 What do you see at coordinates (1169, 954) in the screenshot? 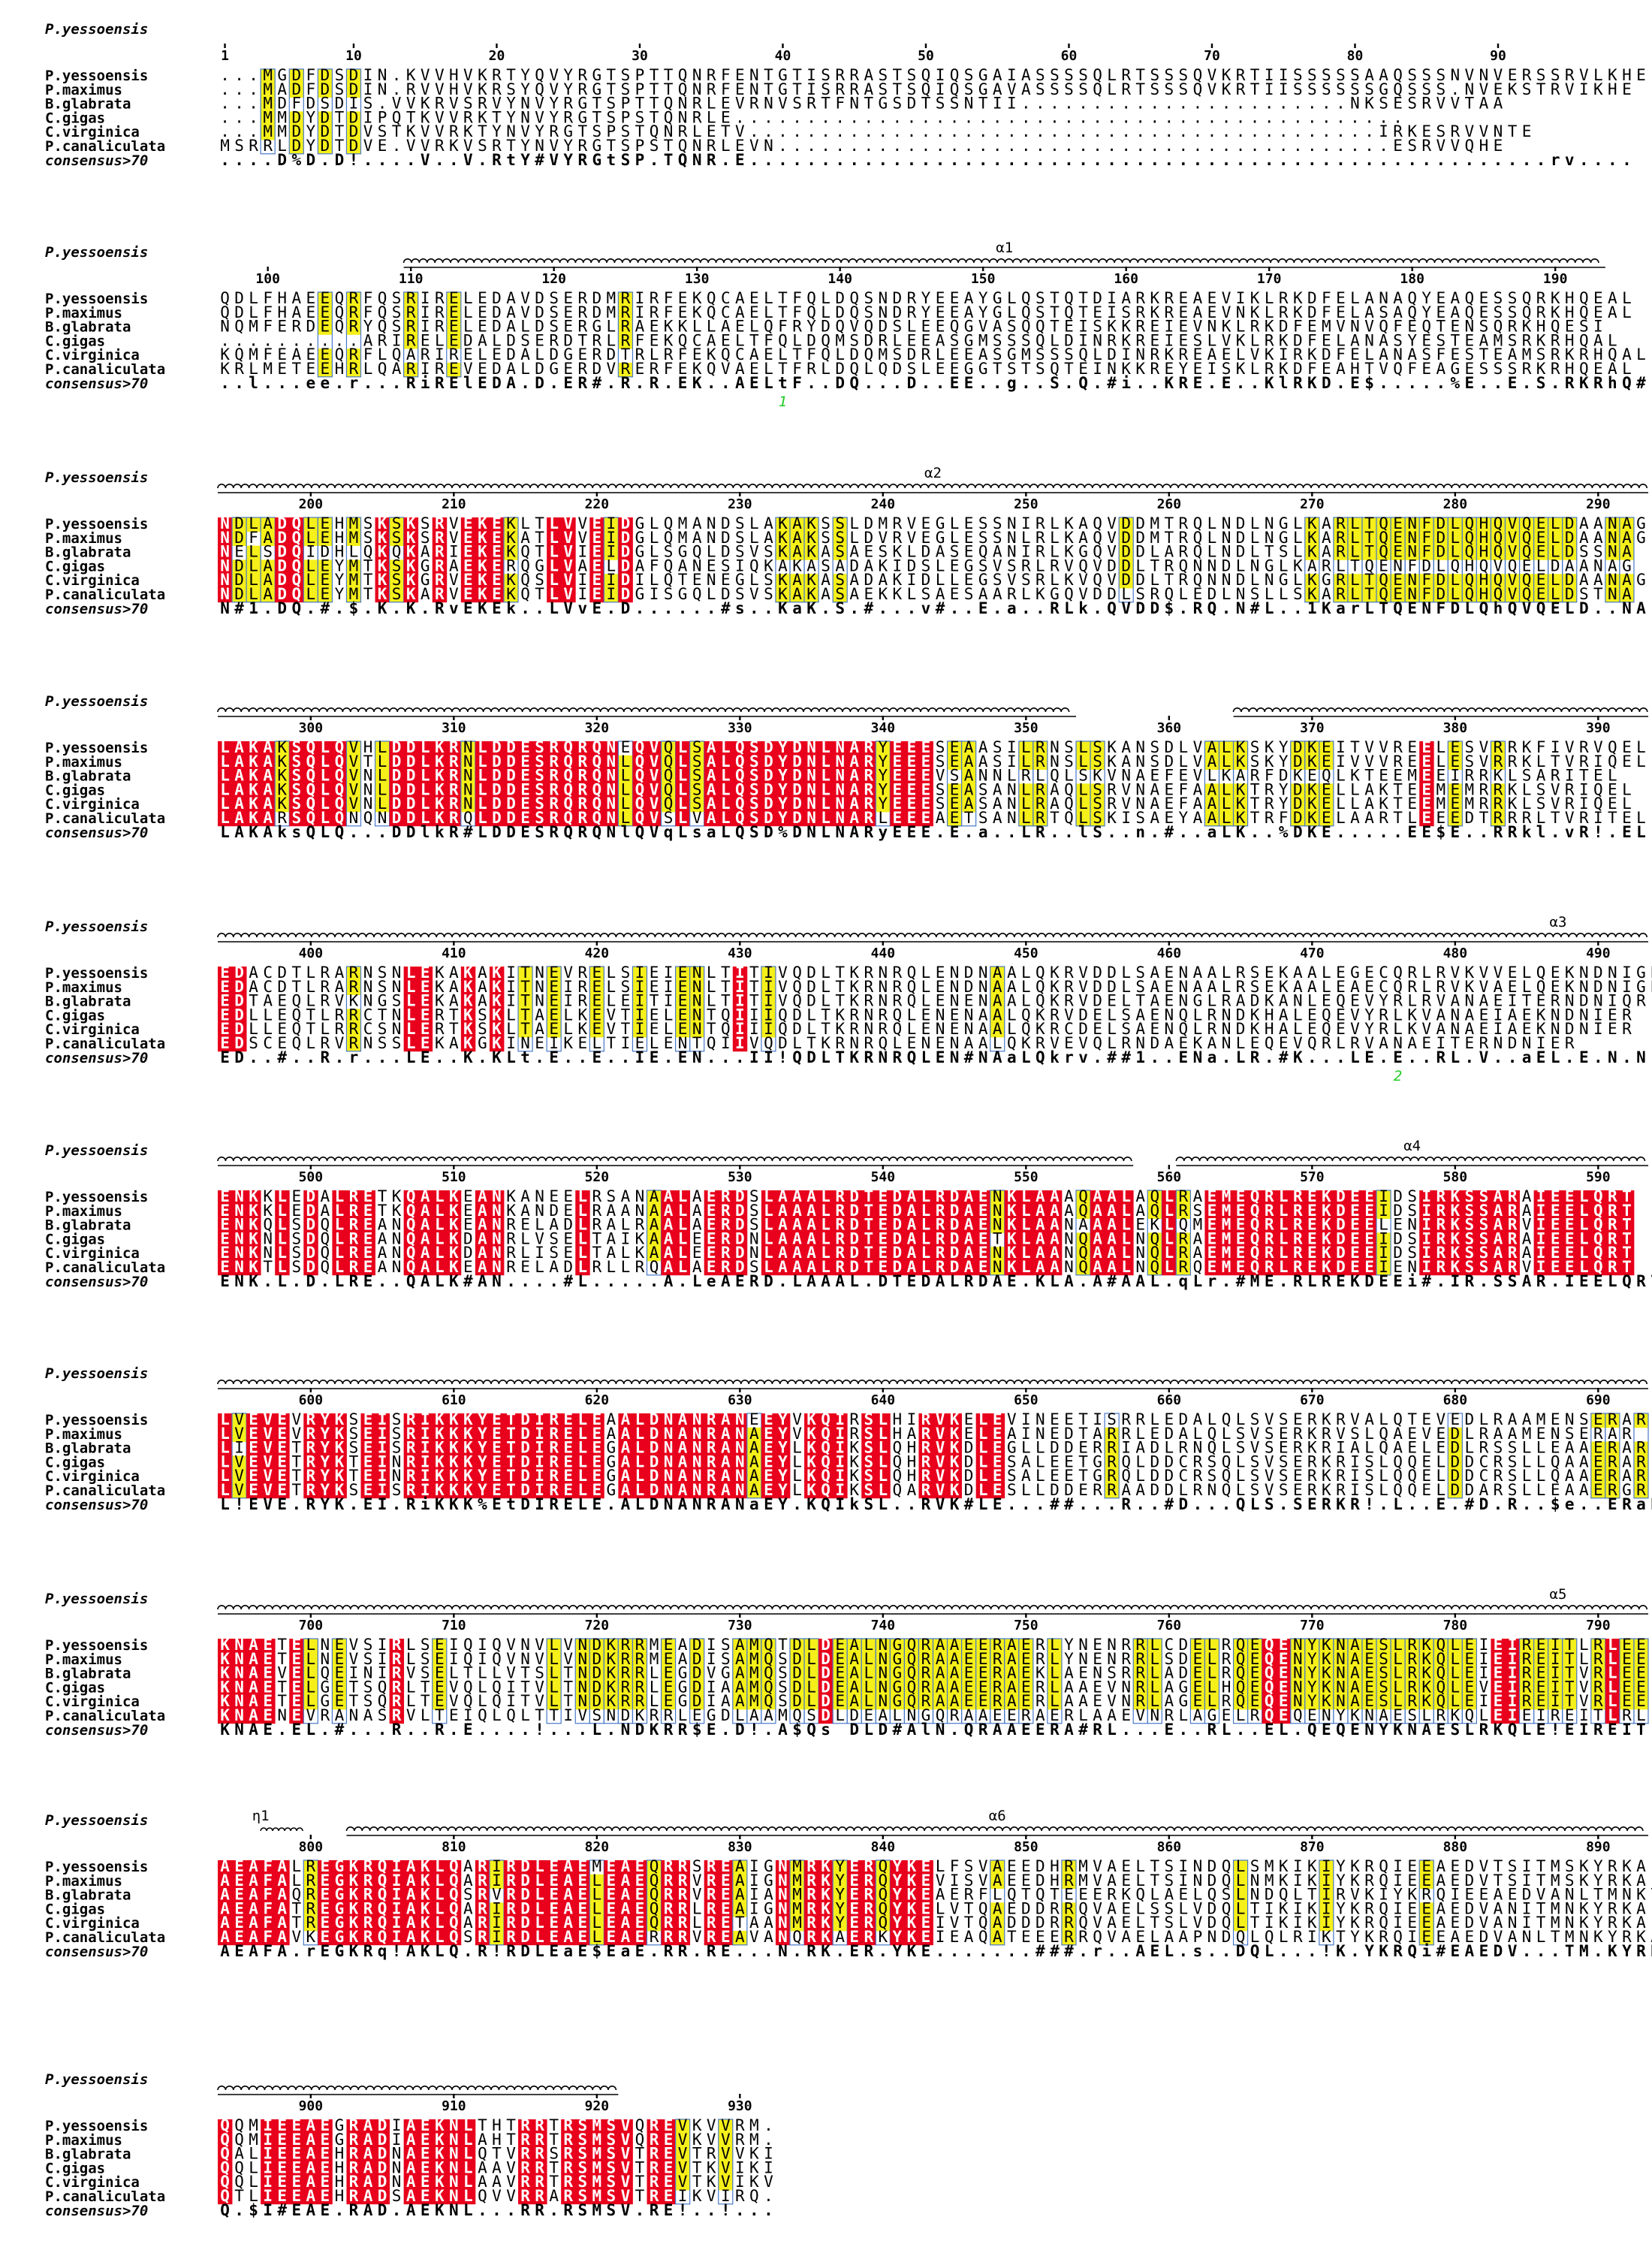
I see `position-number: 460` at bounding box center [1169, 954].